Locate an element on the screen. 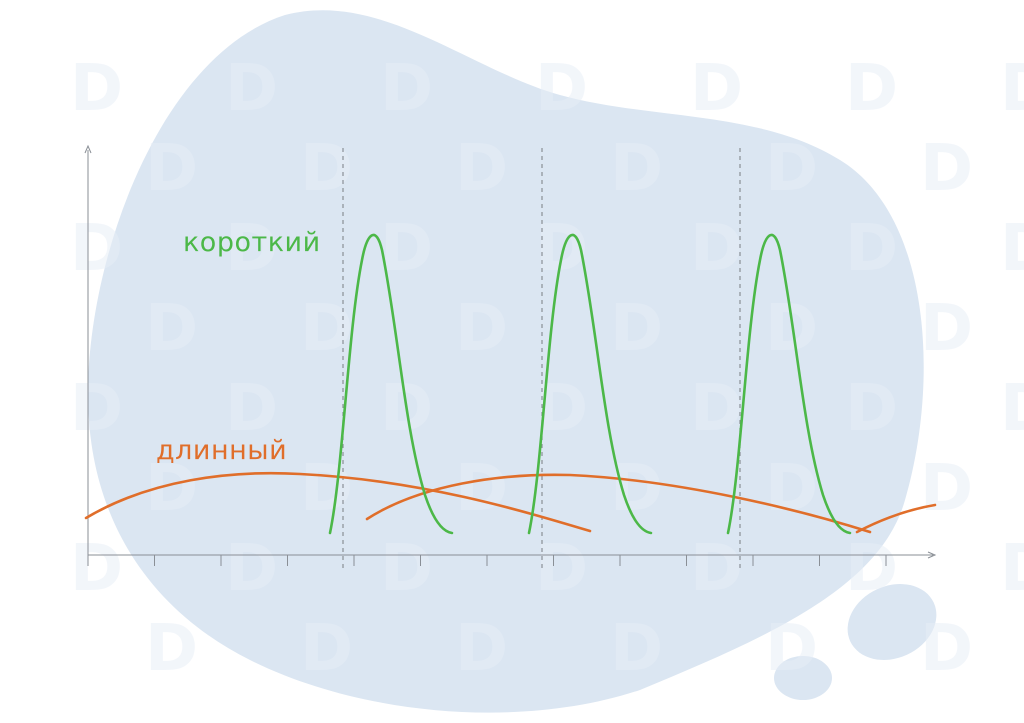 The width and height of the screenshot is (1024, 723). x-axis-arrow is located at coordinates (932, 555).